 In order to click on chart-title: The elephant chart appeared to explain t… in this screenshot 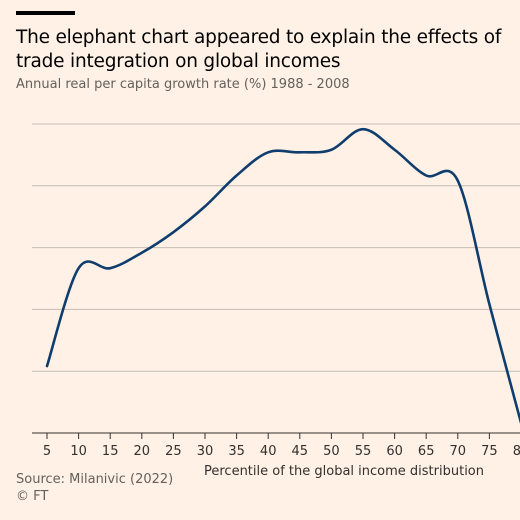, I will do `click(259, 49)`.